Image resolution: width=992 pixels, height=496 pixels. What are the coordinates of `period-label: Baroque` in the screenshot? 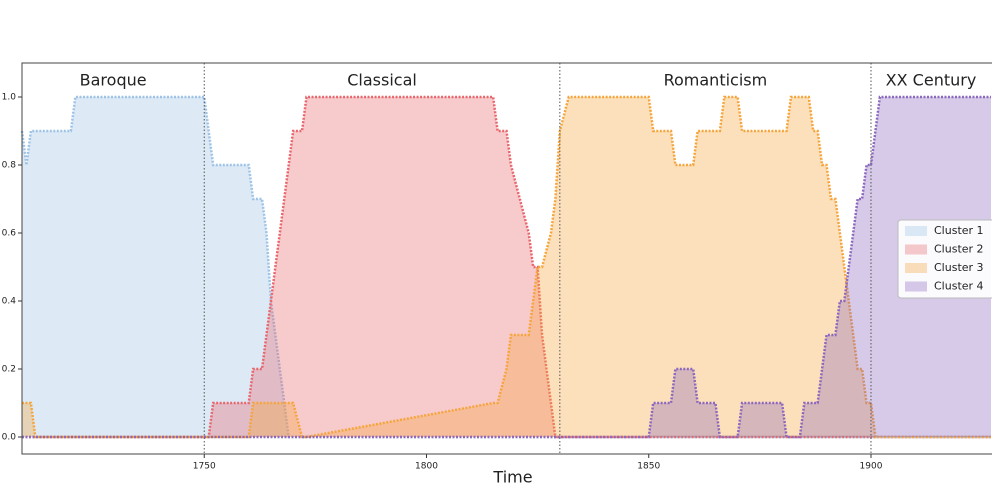 It's located at (113, 80).